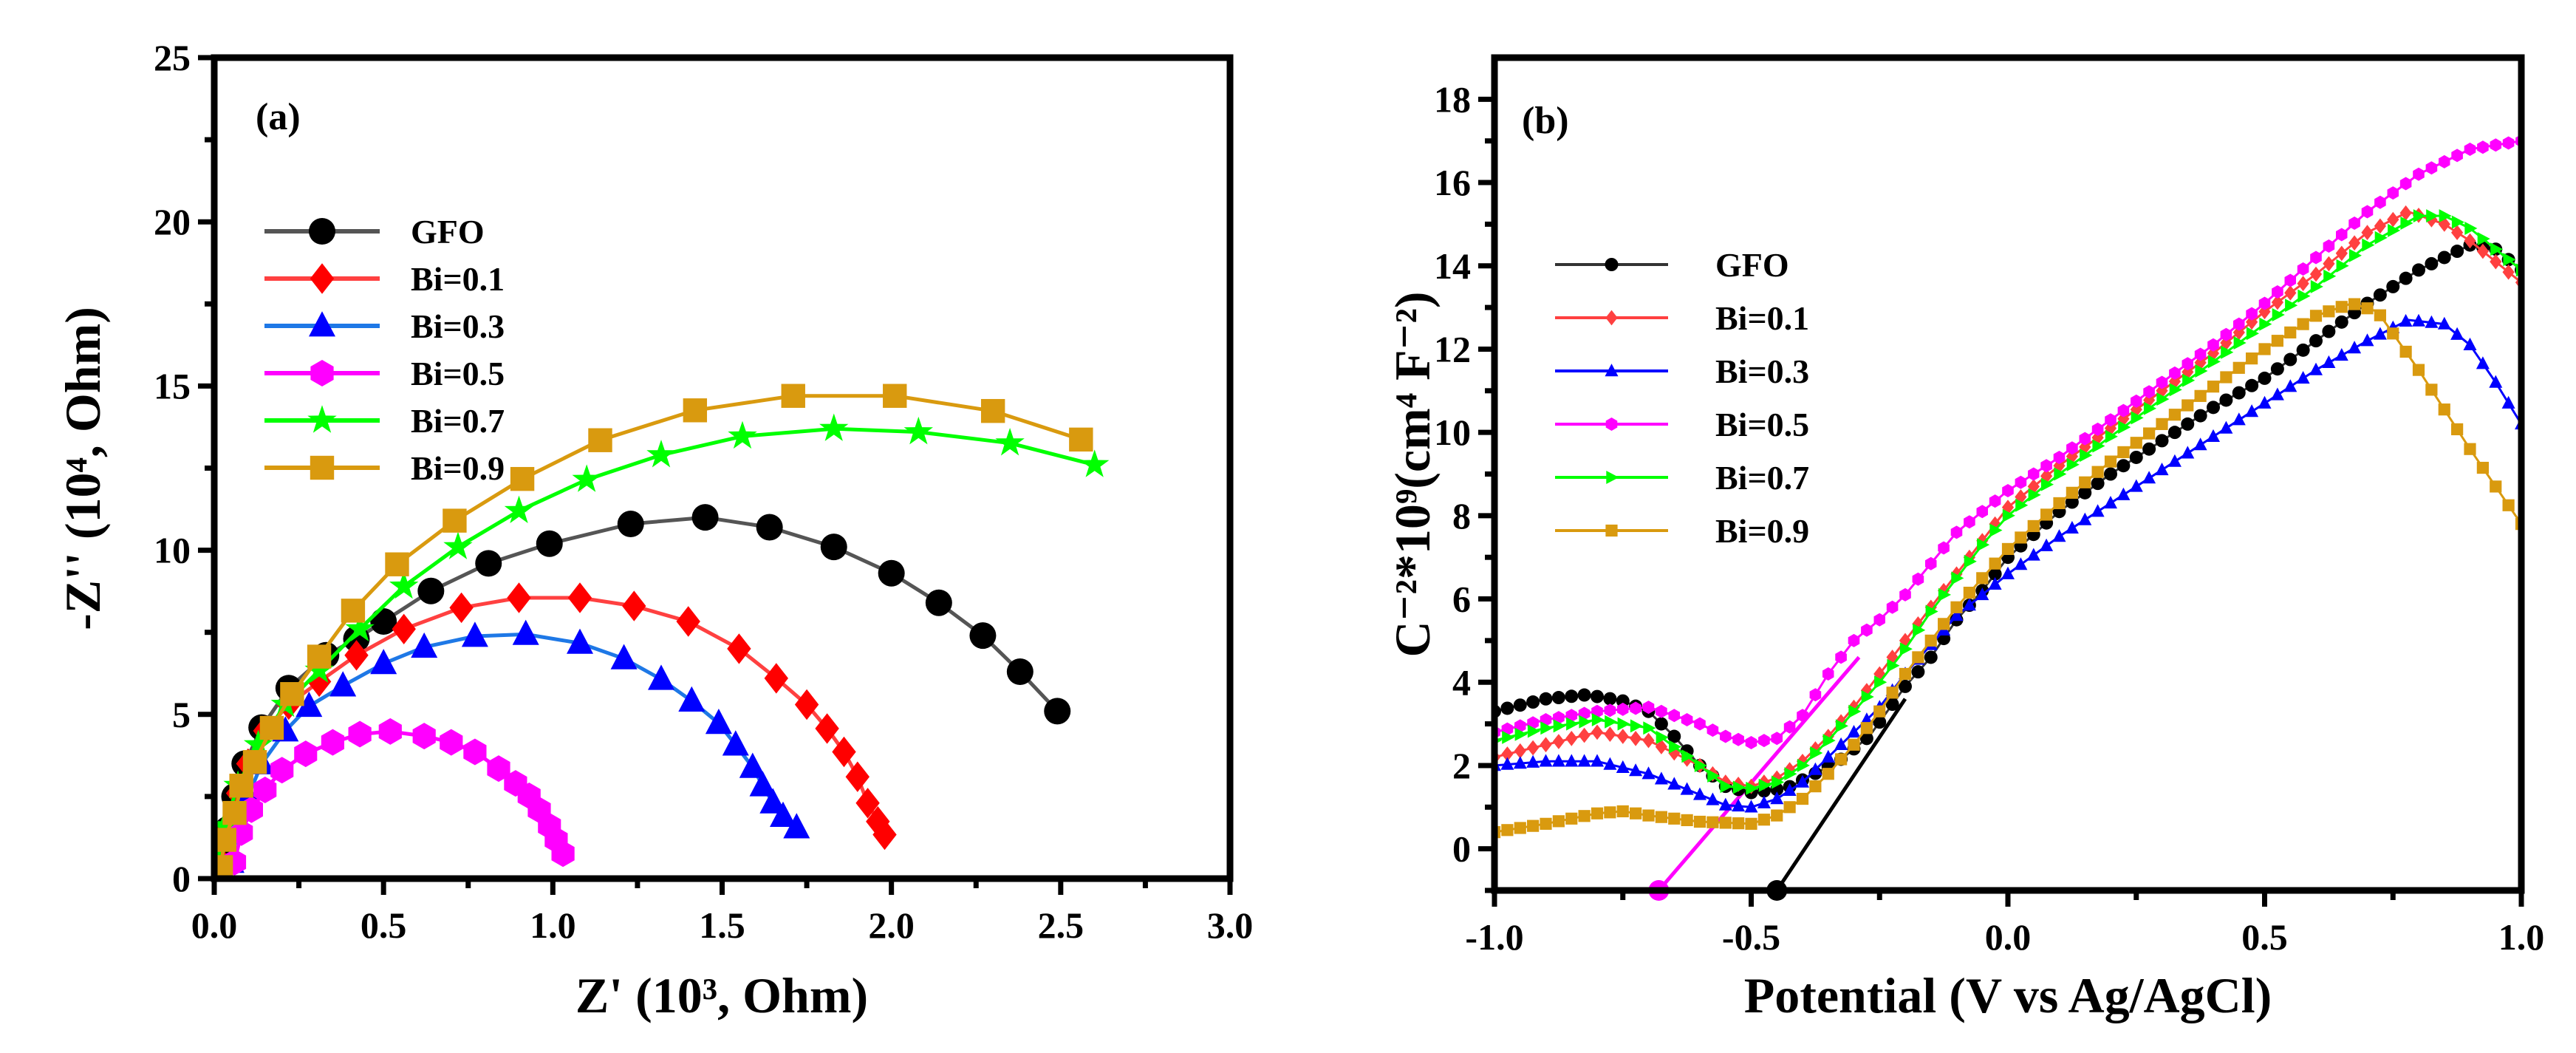 Image resolution: width=2576 pixels, height=1053 pixels. Describe the element at coordinates (1762, 371) in the screenshot. I see `legend-label: Bi=0.3` at that location.